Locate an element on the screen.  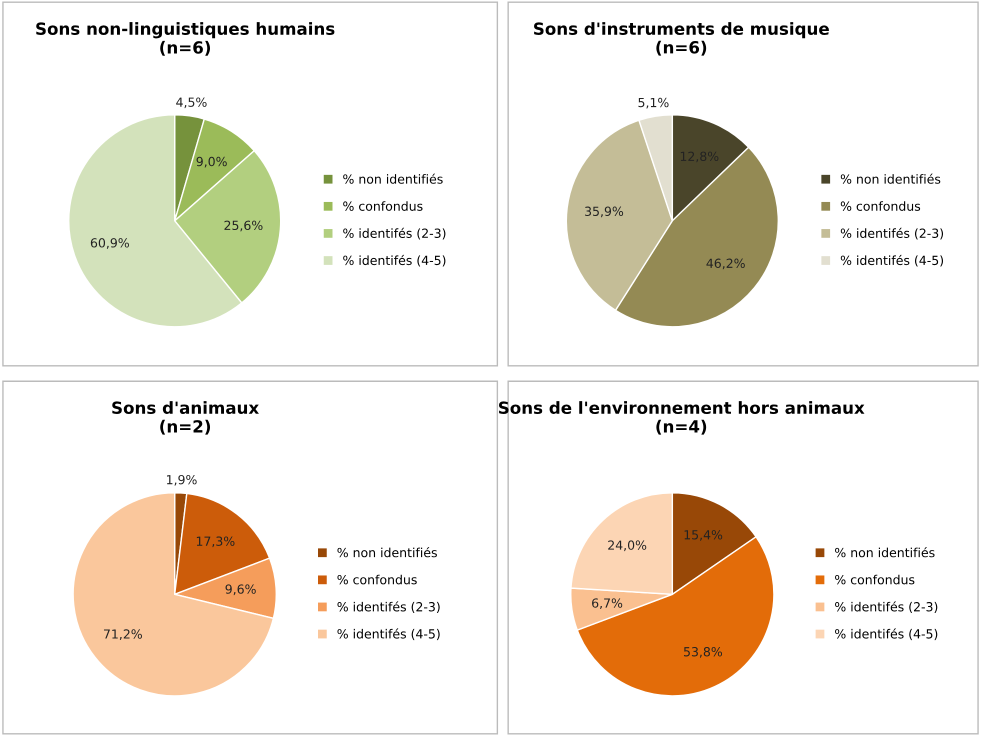
data-label: 25,6% is located at coordinates (243, 226).